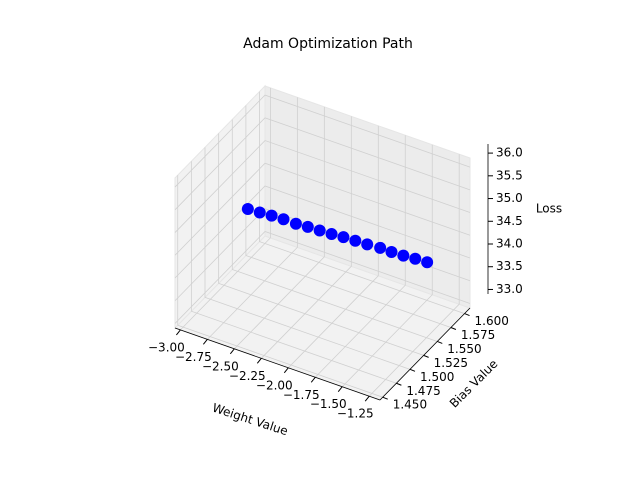  What do you see at coordinates (274, 385) in the screenshot?
I see `x-tick-label: −2.00` at bounding box center [274, 385].